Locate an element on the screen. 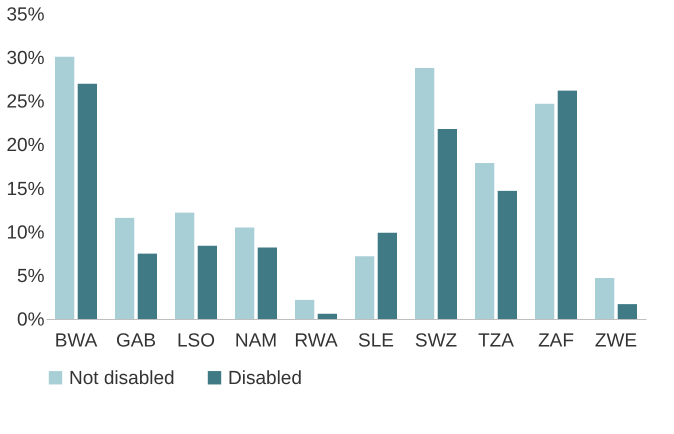 The image size is (674, 434). x-tick-label: RWA is located at coordinates (316, 341).